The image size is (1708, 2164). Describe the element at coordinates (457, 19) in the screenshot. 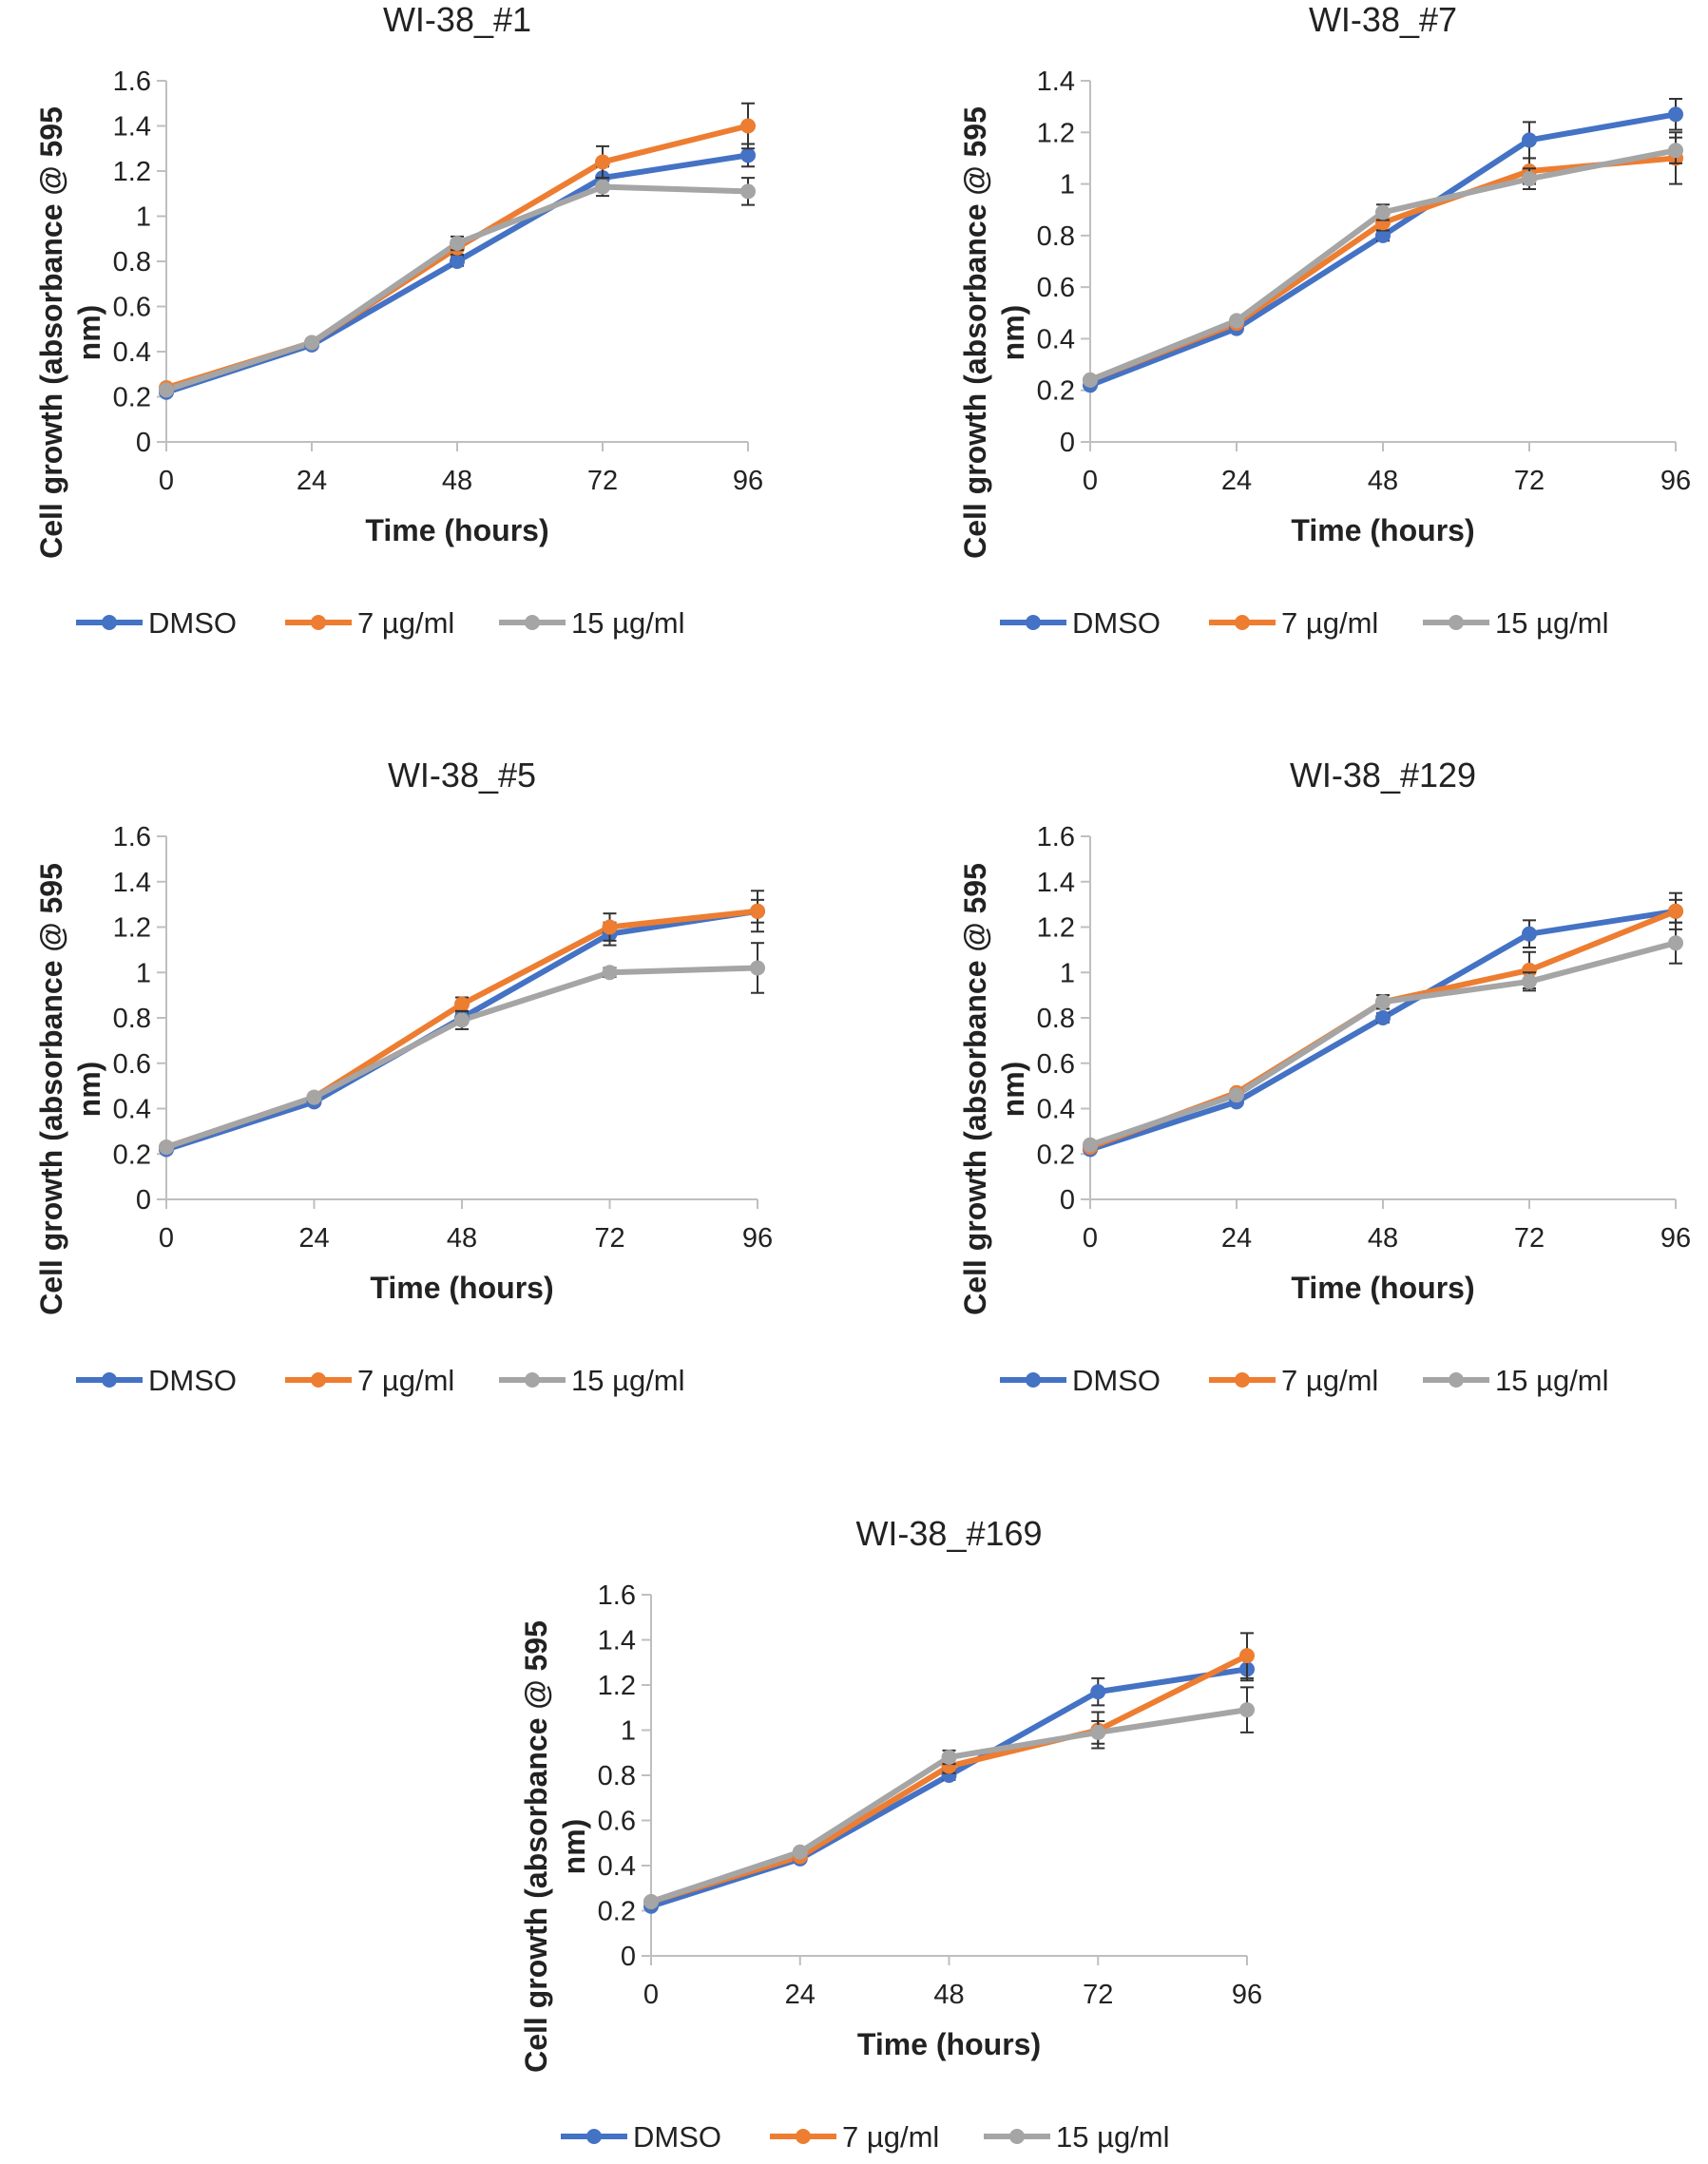

I see `chart-title: WI-38_#1` at that location.